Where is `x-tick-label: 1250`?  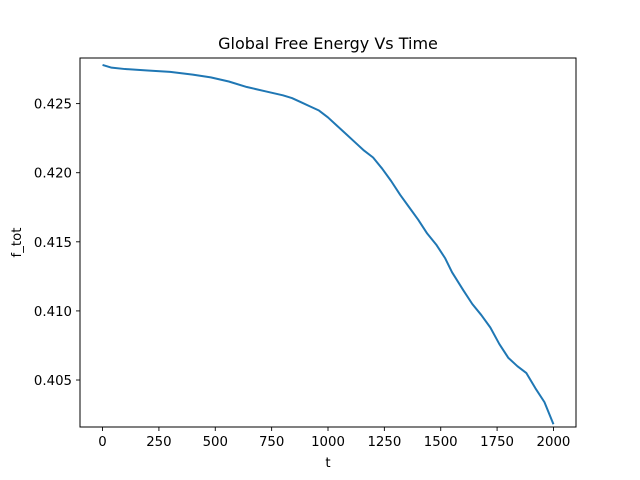
x-tick-label: 1250 is located at coordinates (384, 442).